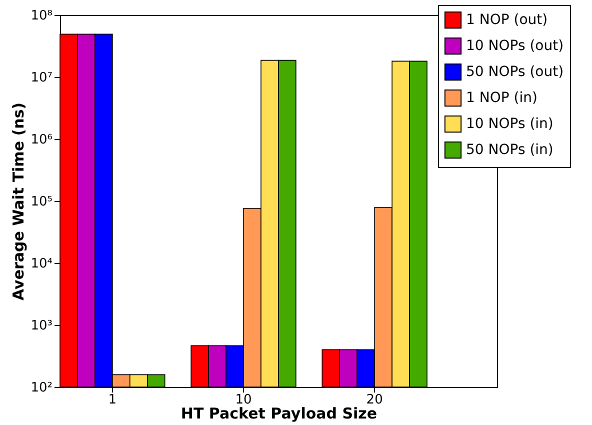  Describe the element at coordinates (41, 388) in the screenshot. I see `y-tick-label: 10²` at that location.